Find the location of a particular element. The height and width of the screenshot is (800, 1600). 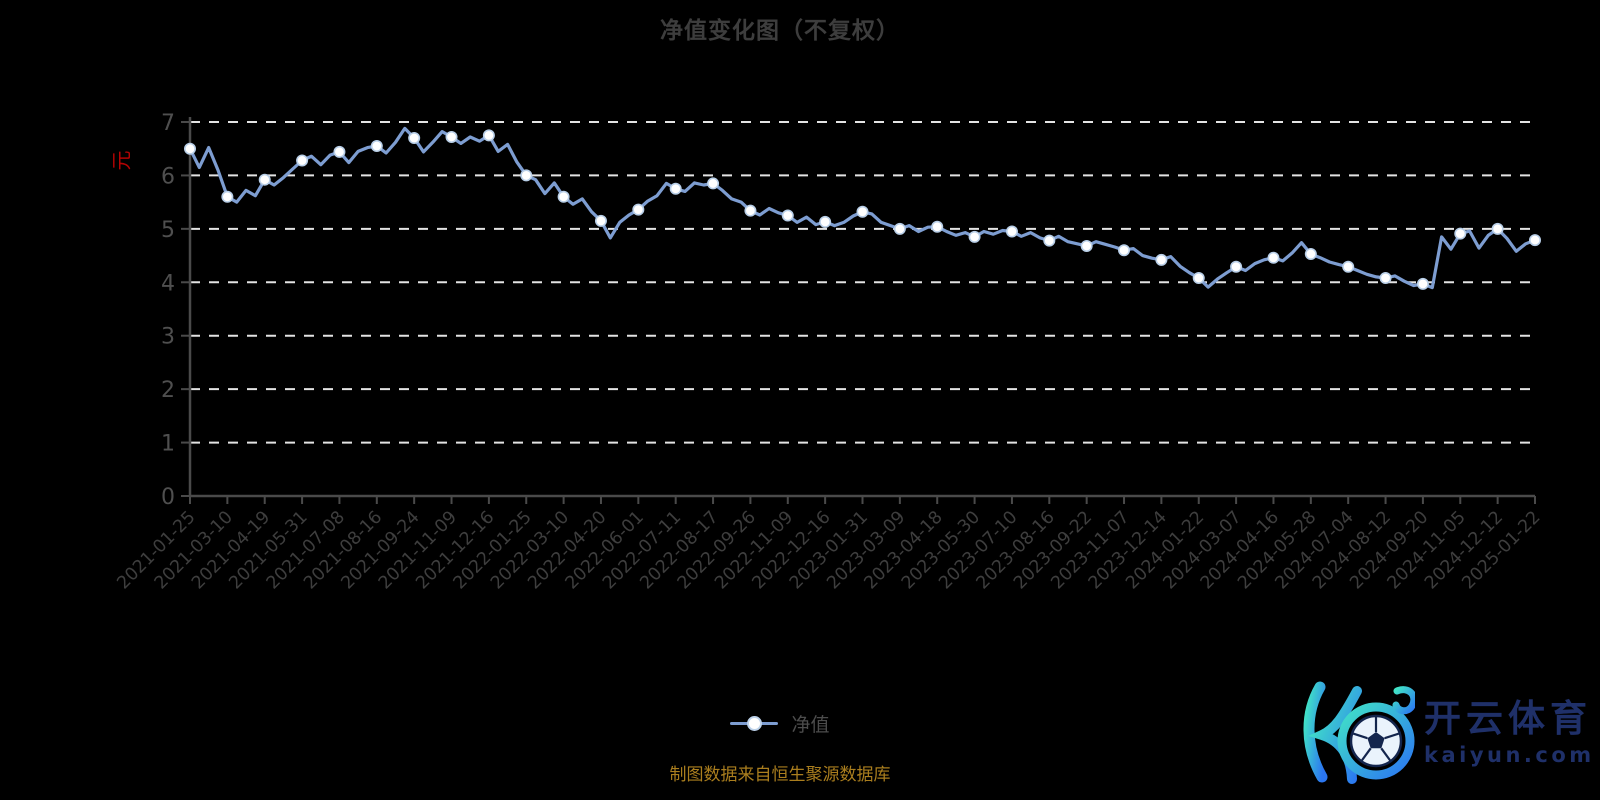

soccer-ball-icon is located at coordinates (1376, 741).